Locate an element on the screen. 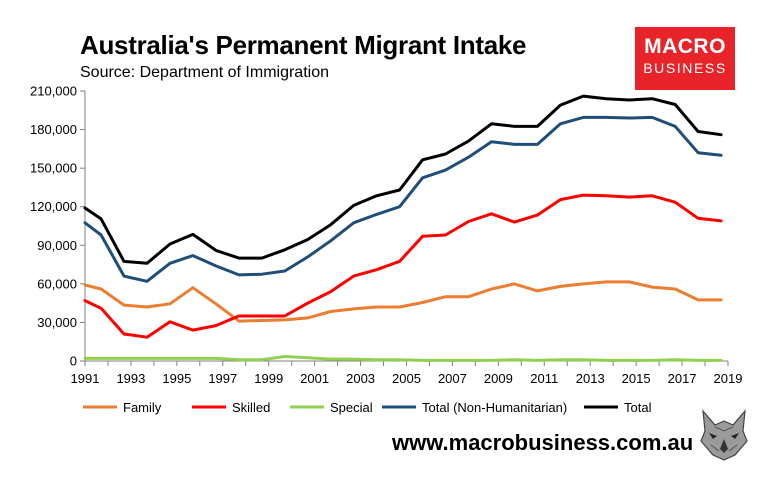 The image size is (769, 478). wolf-head-icon is located at coordinates (724, 434).